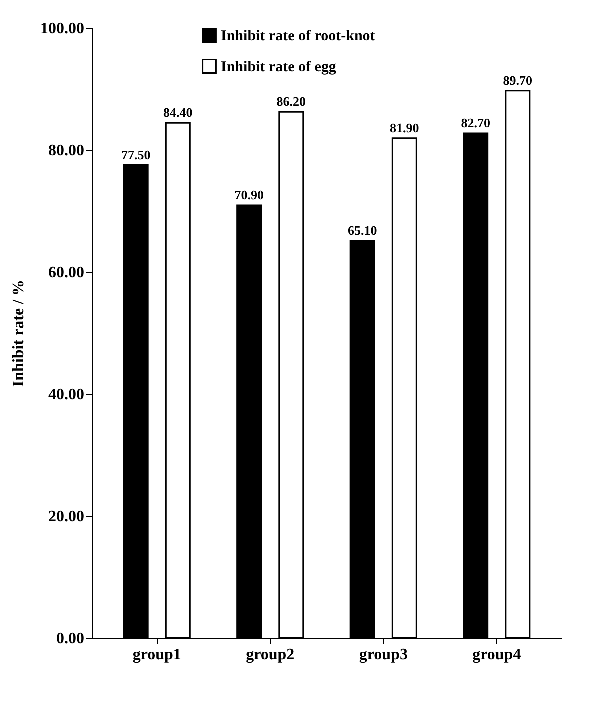  I want to click on data-label: 84.40, so click(178, 112).